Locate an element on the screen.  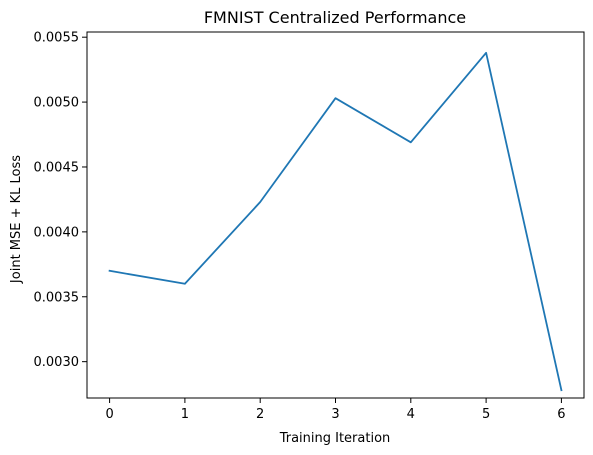
y-axis-label: Joint MSE + KL Loss is located at coordinates (16, 219).